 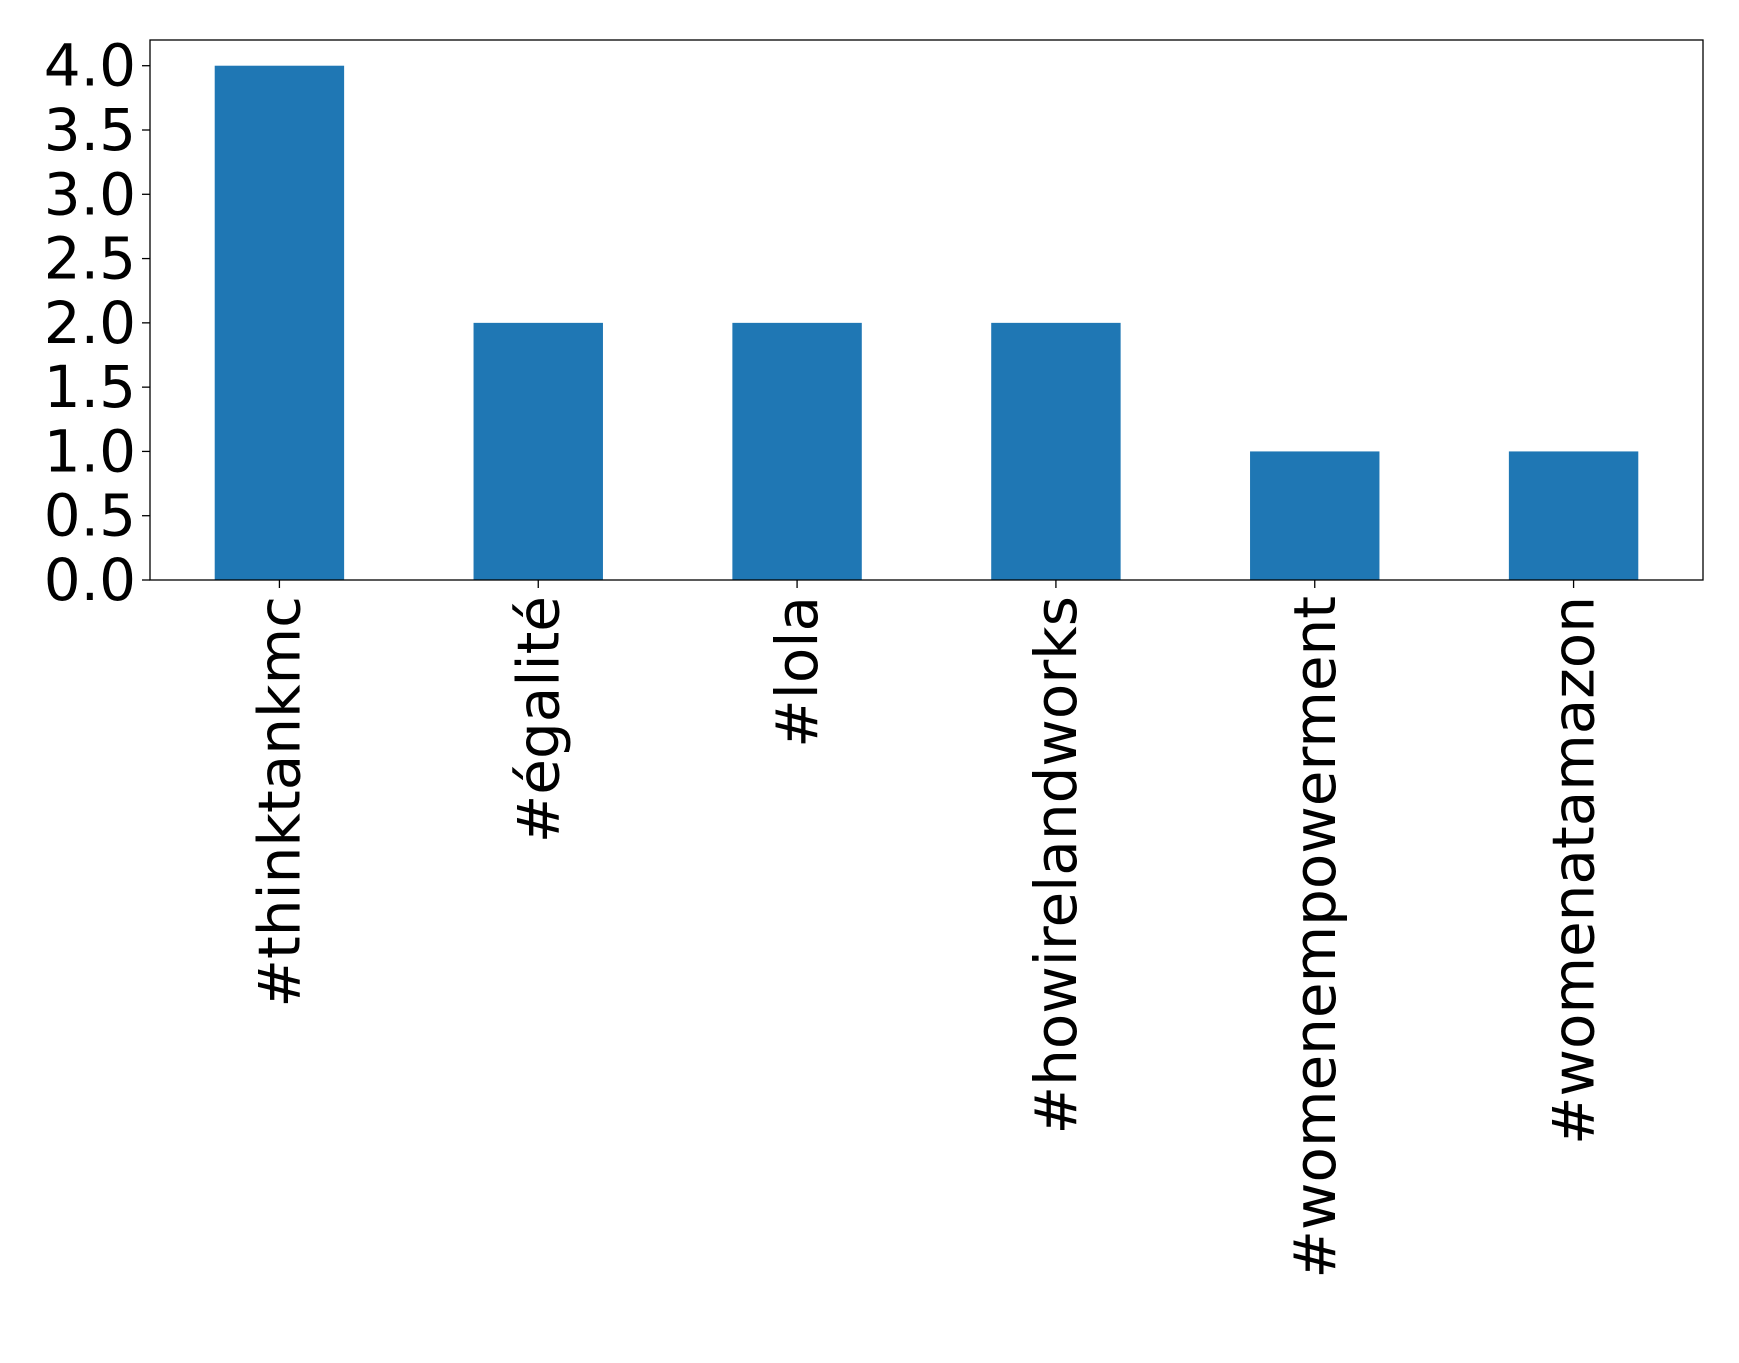 I want to click on y-tick-label: 2.0, so click(x=90, y=323).